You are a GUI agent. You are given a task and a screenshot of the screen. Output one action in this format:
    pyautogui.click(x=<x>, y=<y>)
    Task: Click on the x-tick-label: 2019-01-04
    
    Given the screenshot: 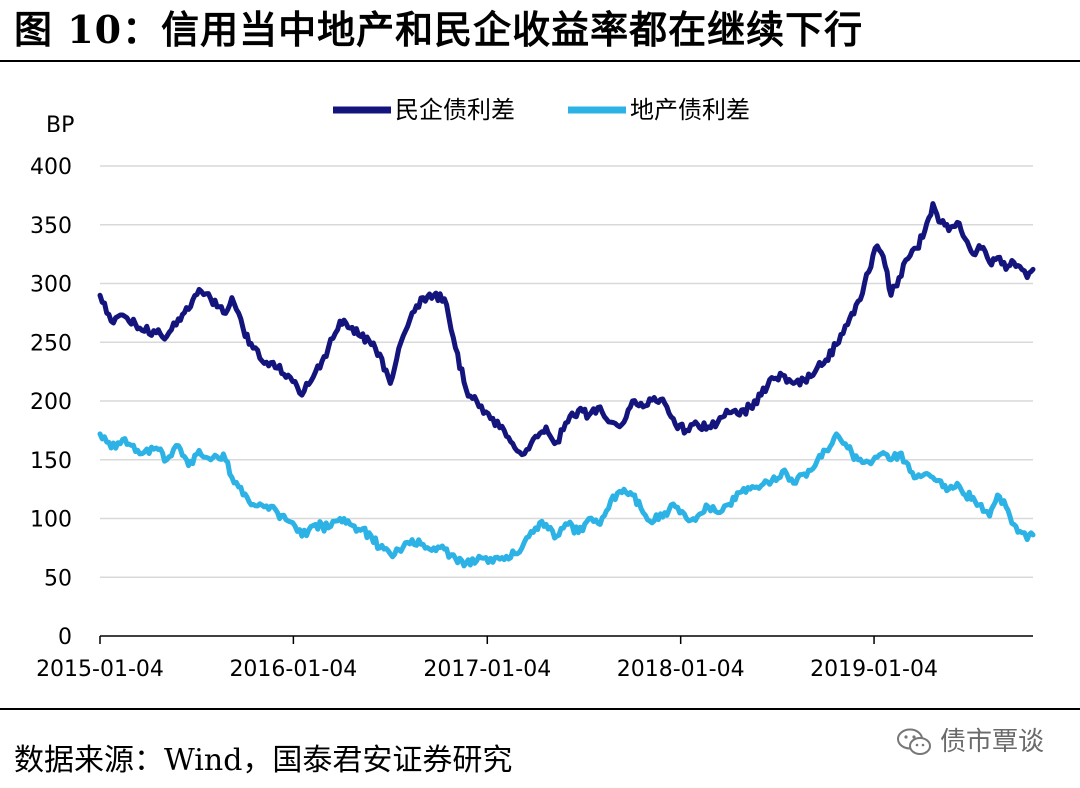 What is the action you would take?
    pyautogui.click(x=874, y=669)
    